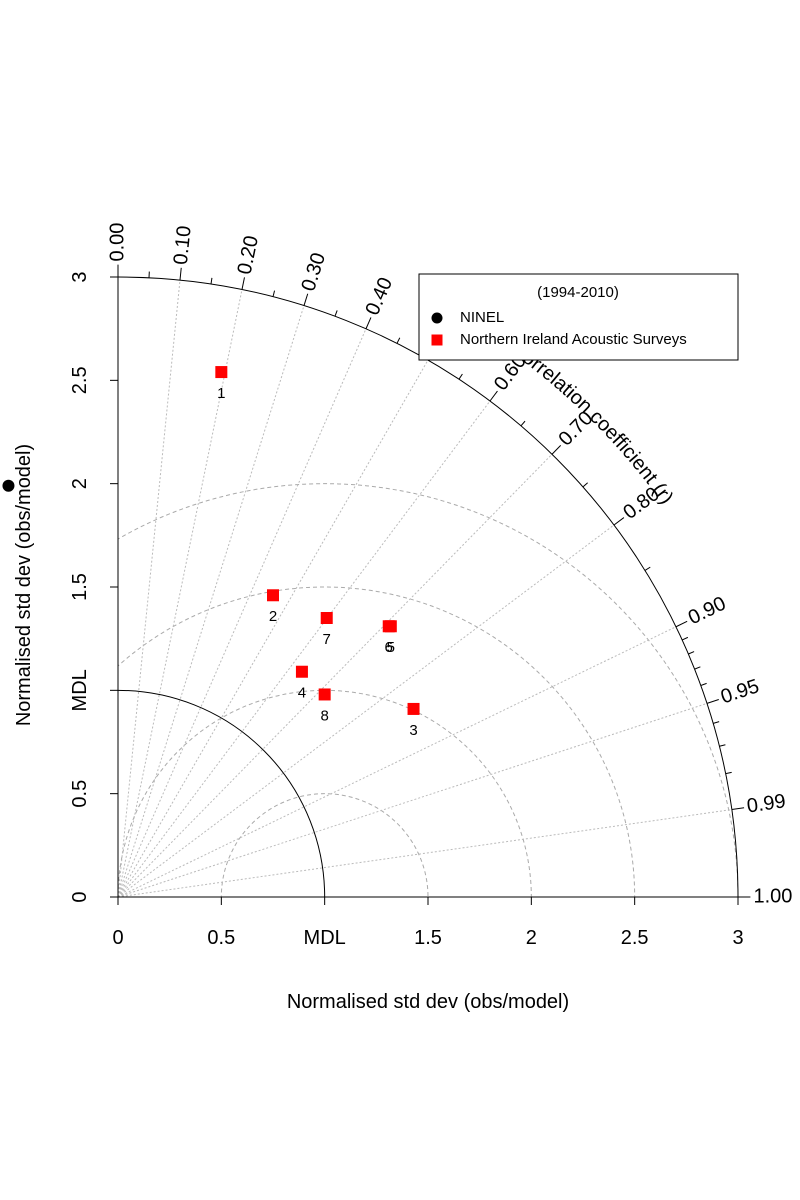 The width and height of the screenshot is (800, 1200). I want to click on x-tick-label: 0, so click(117, 938).